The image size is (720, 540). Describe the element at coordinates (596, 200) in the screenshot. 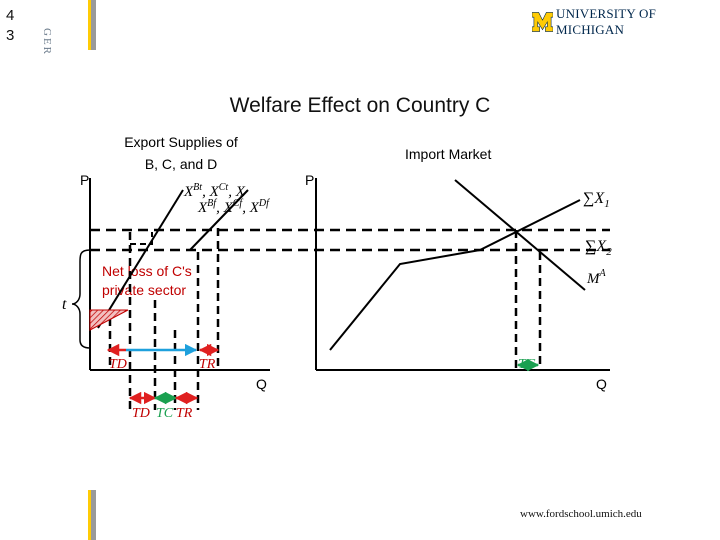

I see `sum-x1-label: ∑X1` at that location.